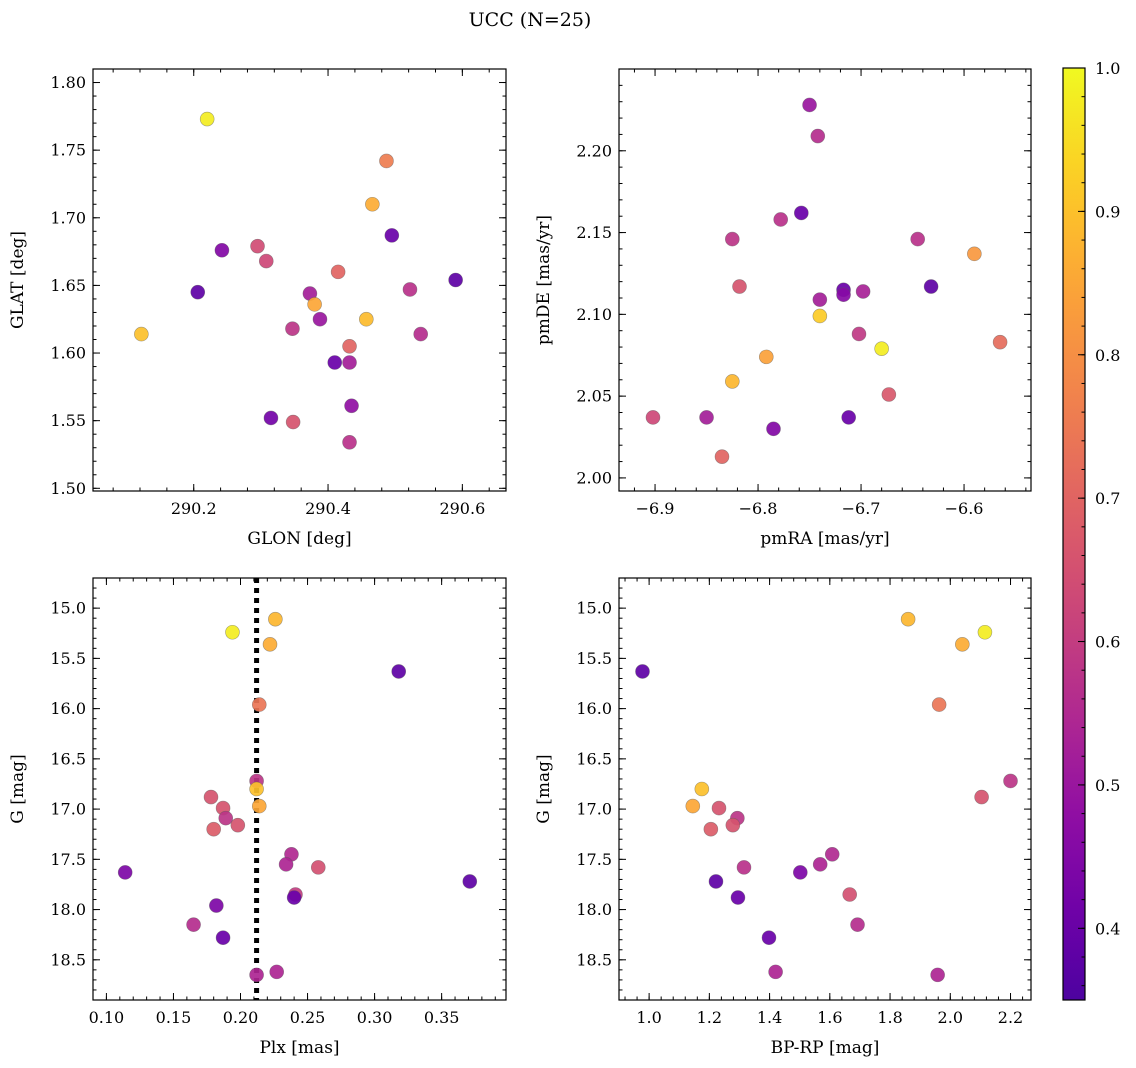  What do you see at coordinates (825, 1048) in the screenshot?
I see `x-axis-label: BP-RP [mag]` at bounding box center [825, 1048].